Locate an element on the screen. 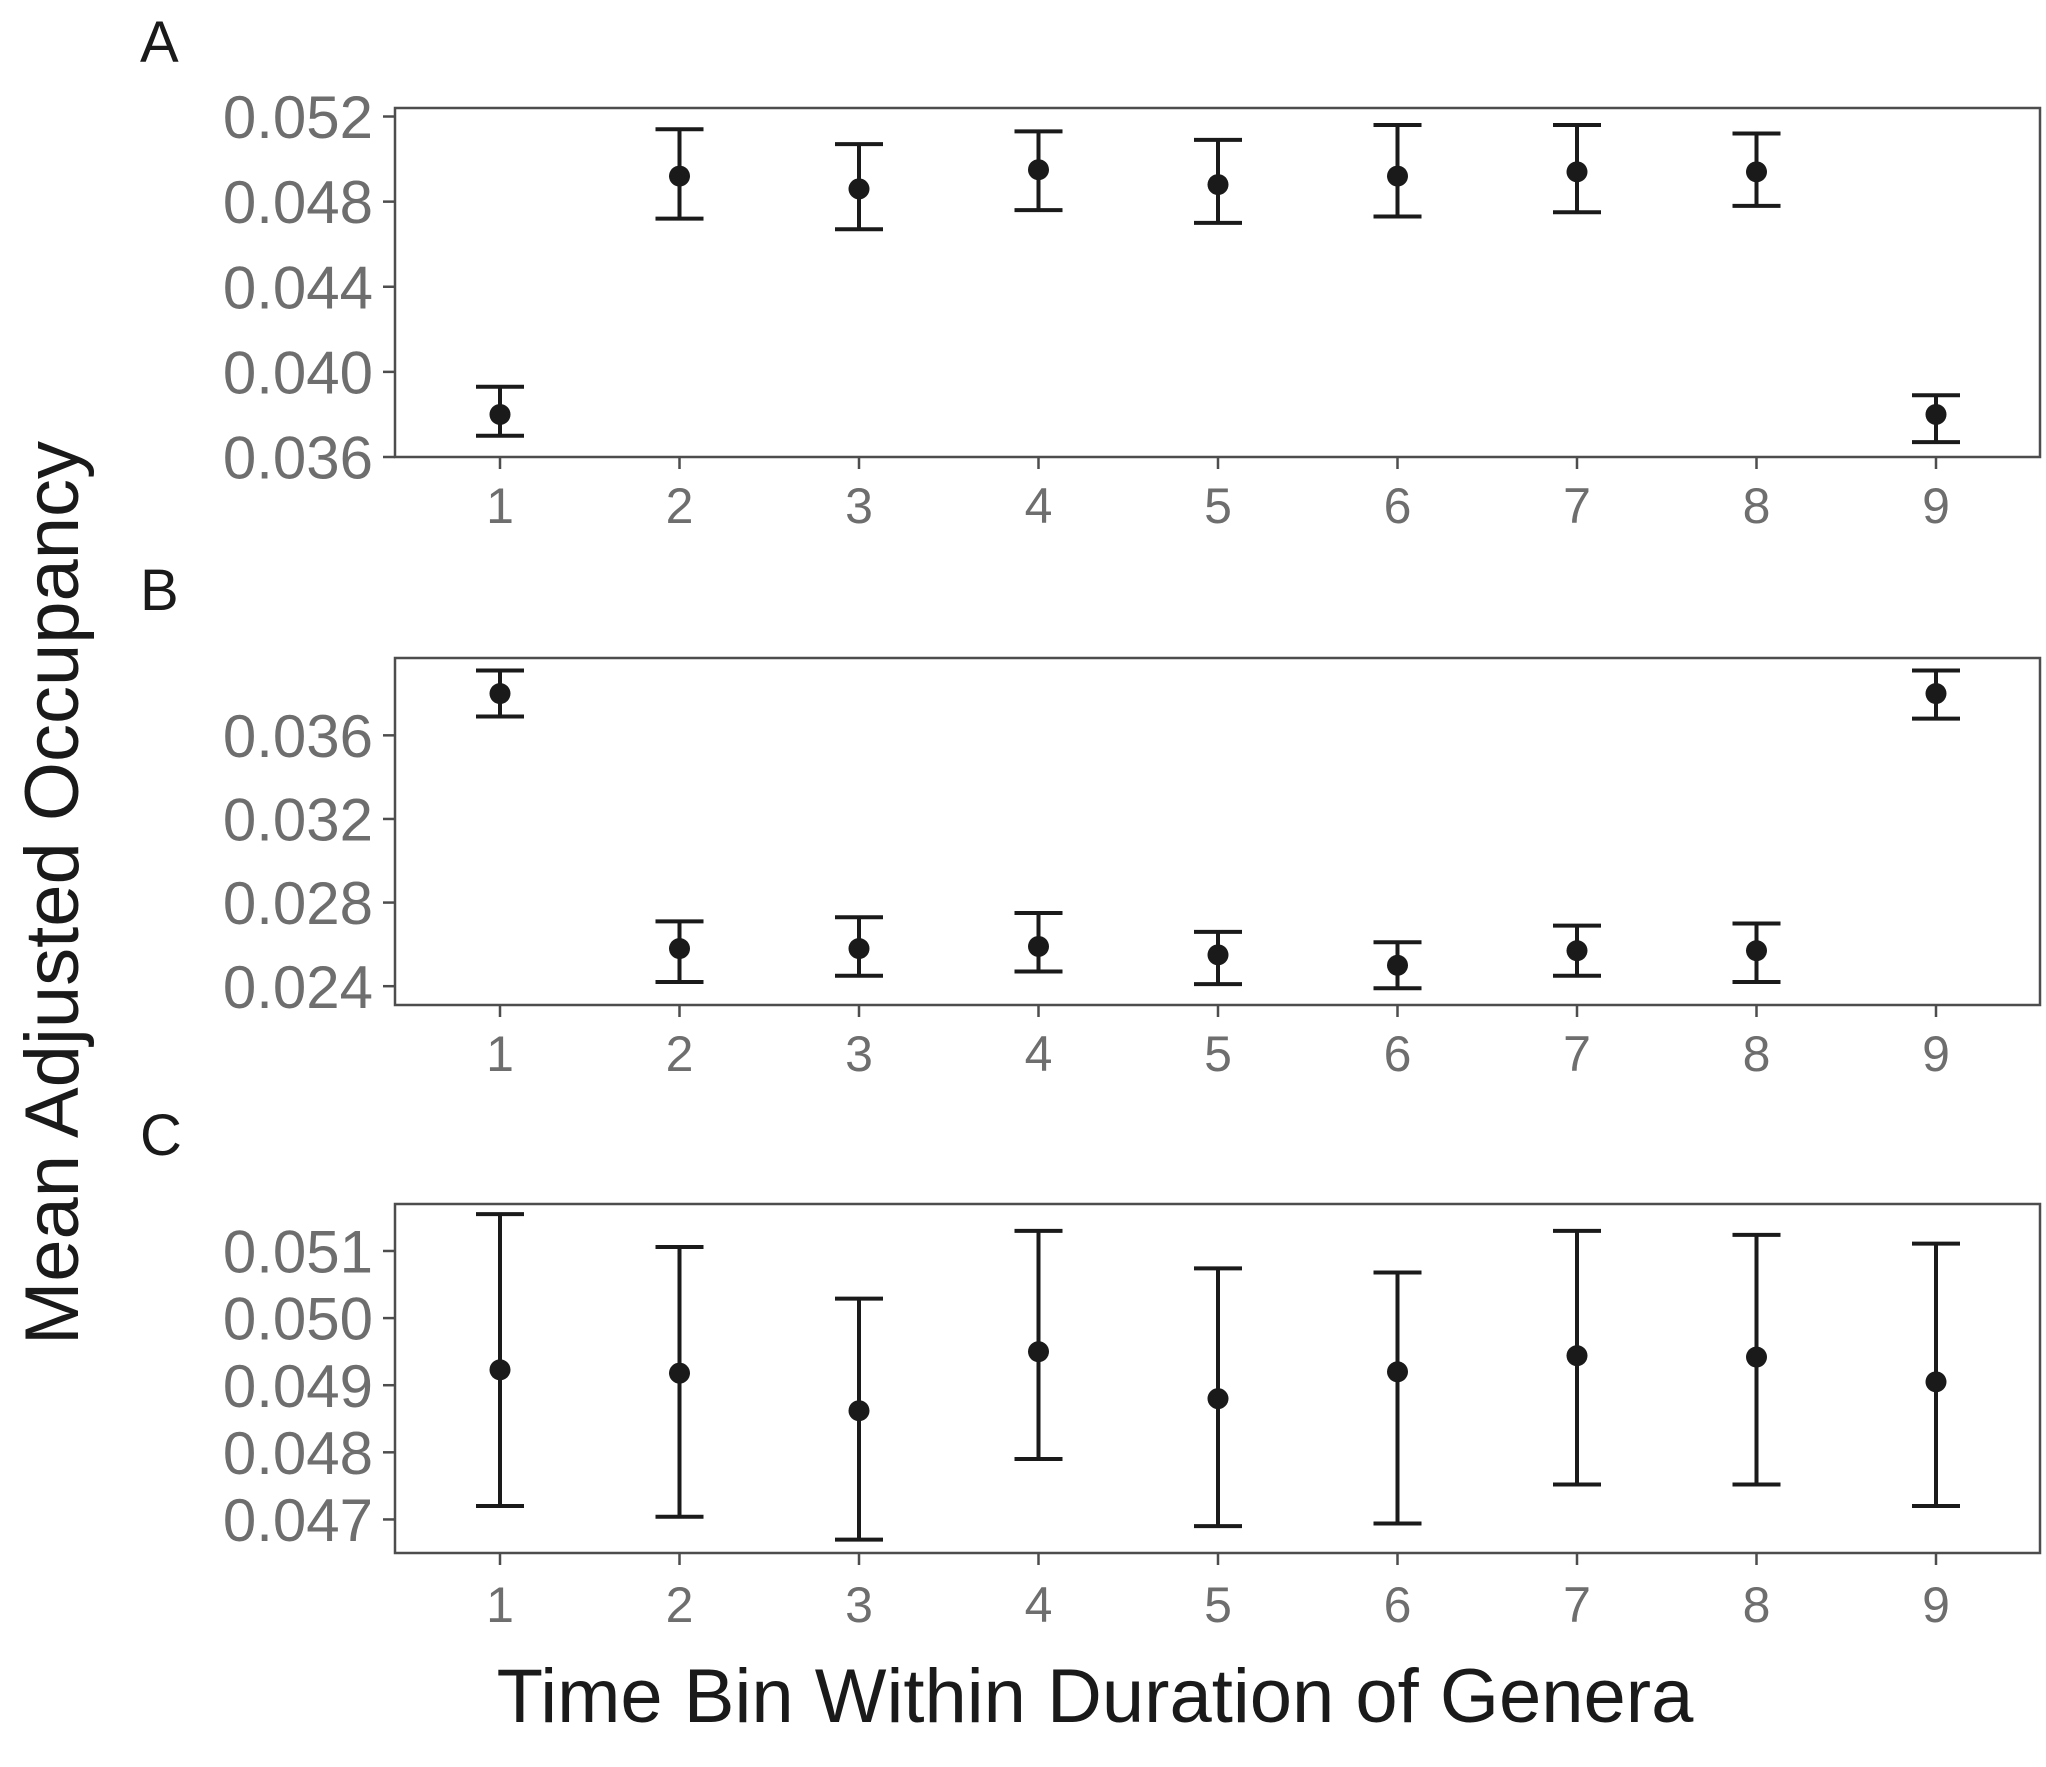 This screenshot has width=2046, height=1767. y-tick-label: 0.044 is located at coordinates (298, 287).